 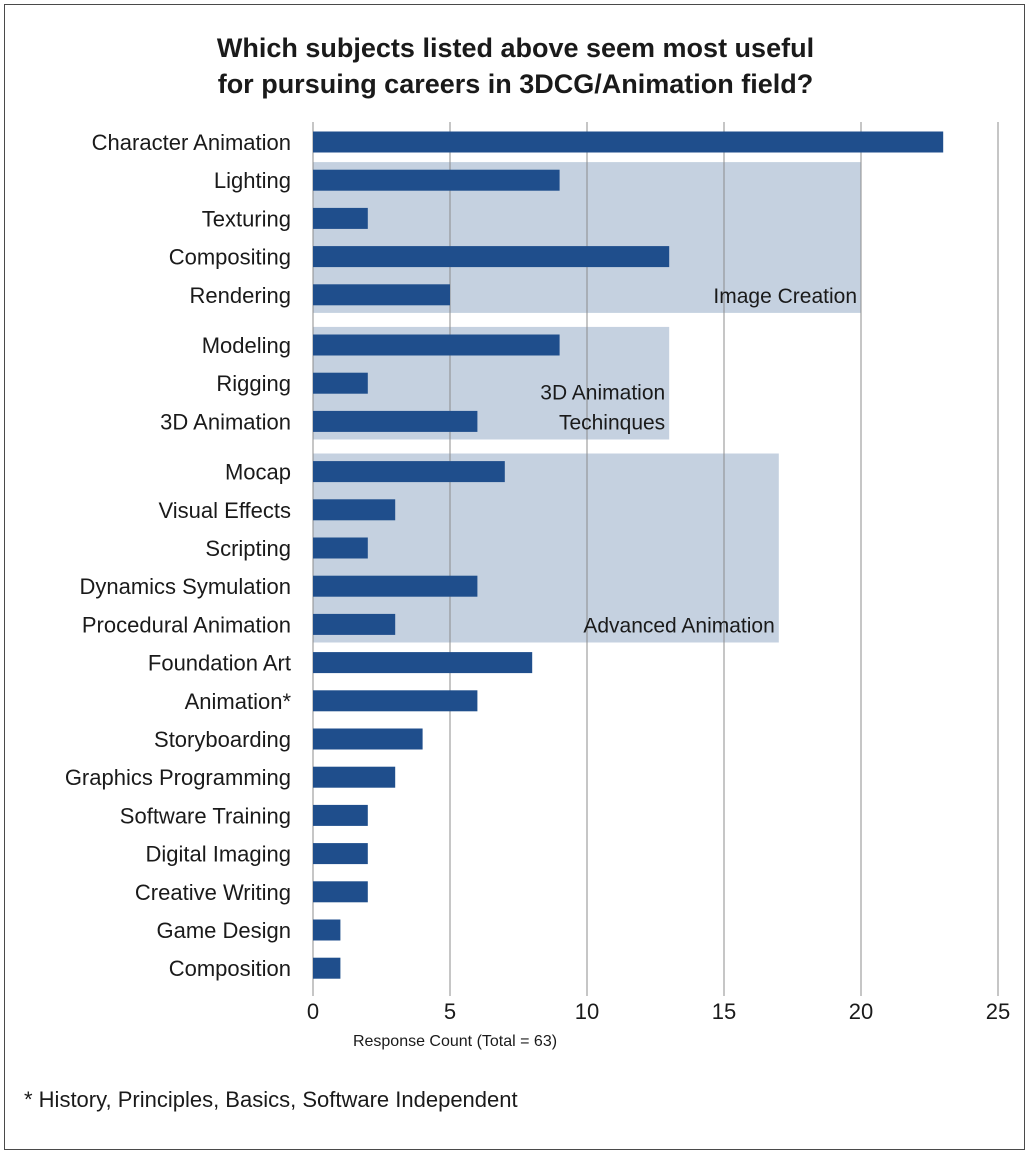 I want to click on category-label: Modeling, so click(x=246, y=345).